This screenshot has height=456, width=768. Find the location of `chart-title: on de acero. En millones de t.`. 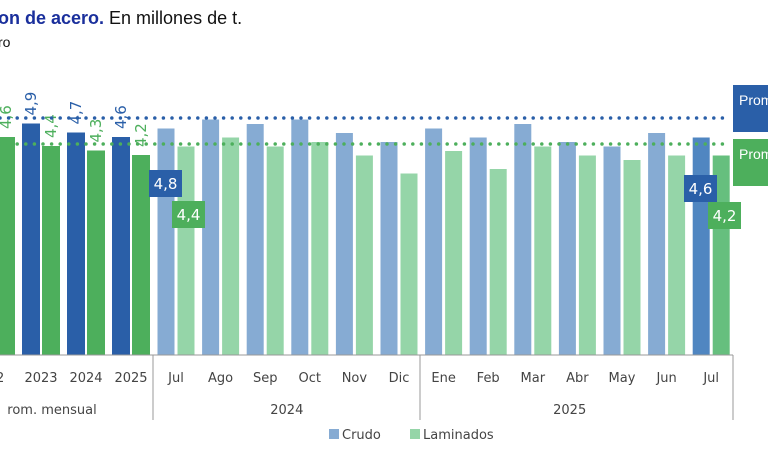

chart-title: on de acero. En millones de t. is located at coordinates (121, 18).